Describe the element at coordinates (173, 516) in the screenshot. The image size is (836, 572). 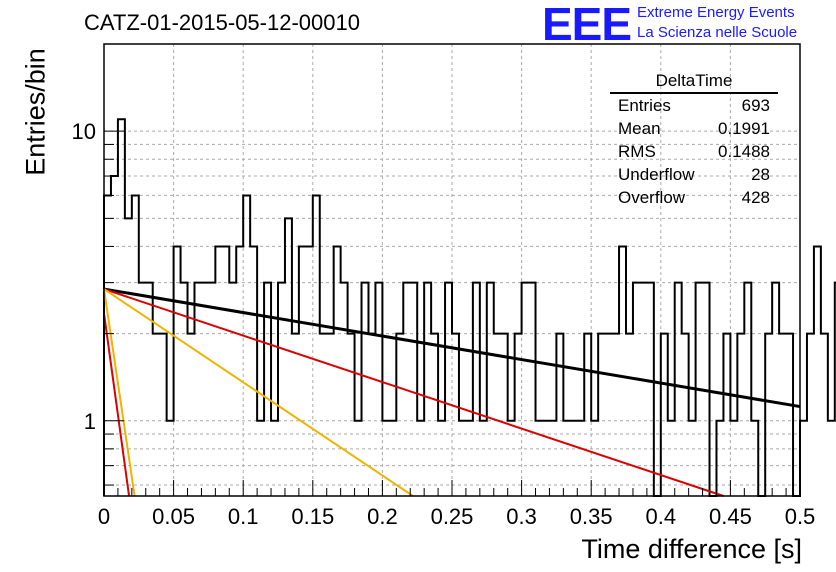
I see `x-tick-label: 0.05` at that location.